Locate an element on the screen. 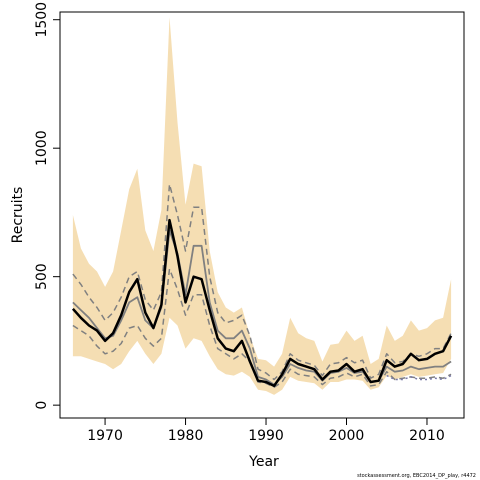 The image size is (480, 480). x-tick-label: 2010 is located at coordinates (427, 436).